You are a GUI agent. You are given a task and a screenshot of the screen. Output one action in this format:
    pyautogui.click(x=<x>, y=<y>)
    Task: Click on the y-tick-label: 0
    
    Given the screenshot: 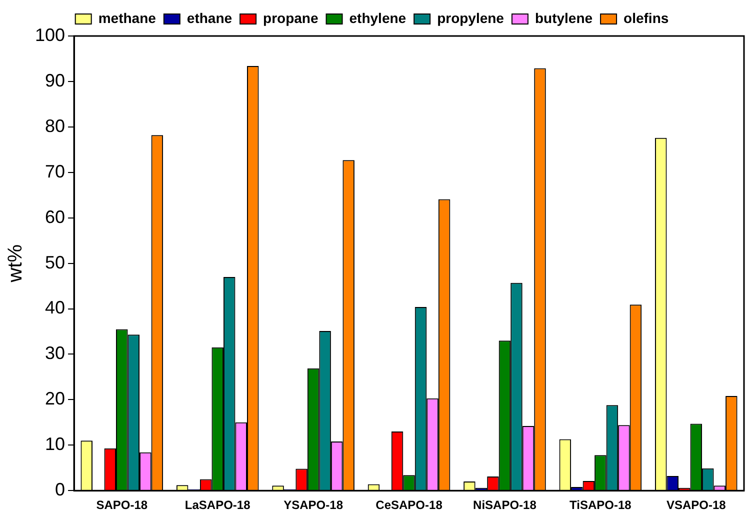 What is the action you would take?
    pyautogui.click(x=60, y=490)
    